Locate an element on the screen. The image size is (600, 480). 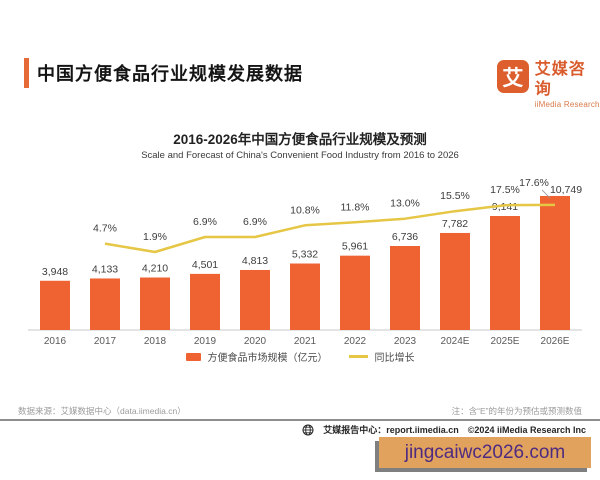
x-label-2018: 2018 is located at coordinates (155, 341).